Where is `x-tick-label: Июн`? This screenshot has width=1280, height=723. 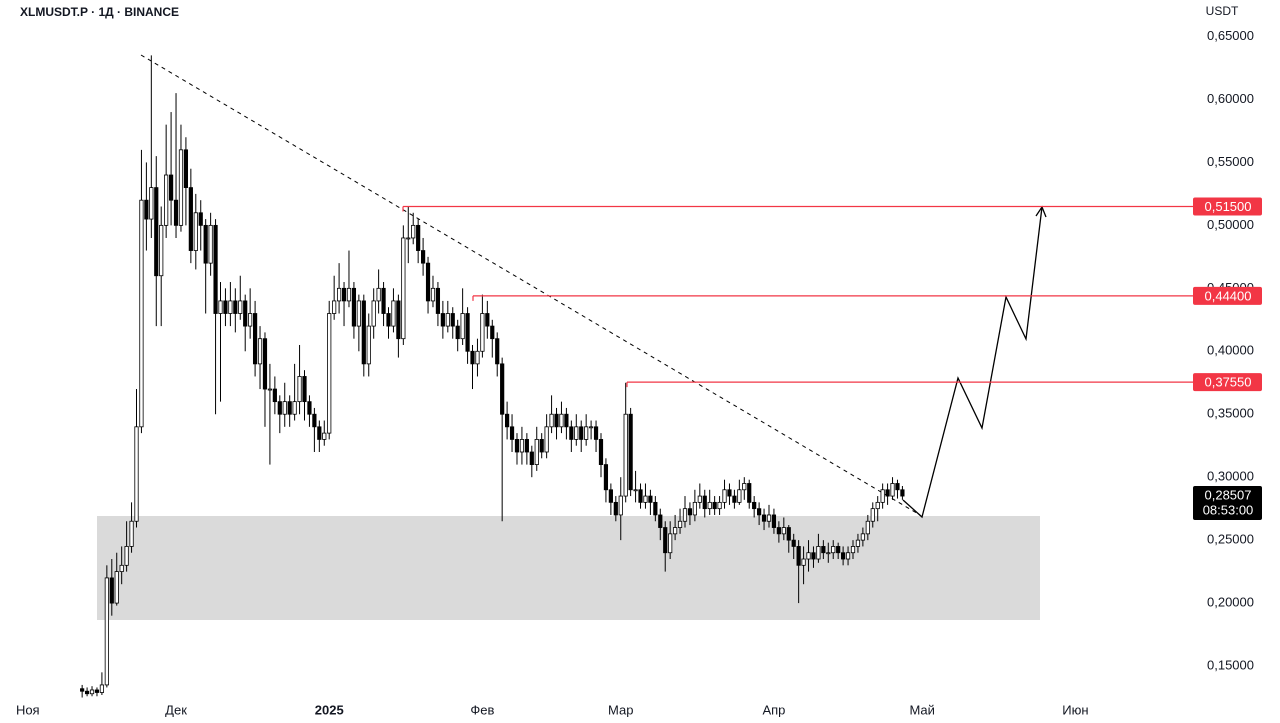 x-tick-label: Июн is located at coordinates (1075, 709).